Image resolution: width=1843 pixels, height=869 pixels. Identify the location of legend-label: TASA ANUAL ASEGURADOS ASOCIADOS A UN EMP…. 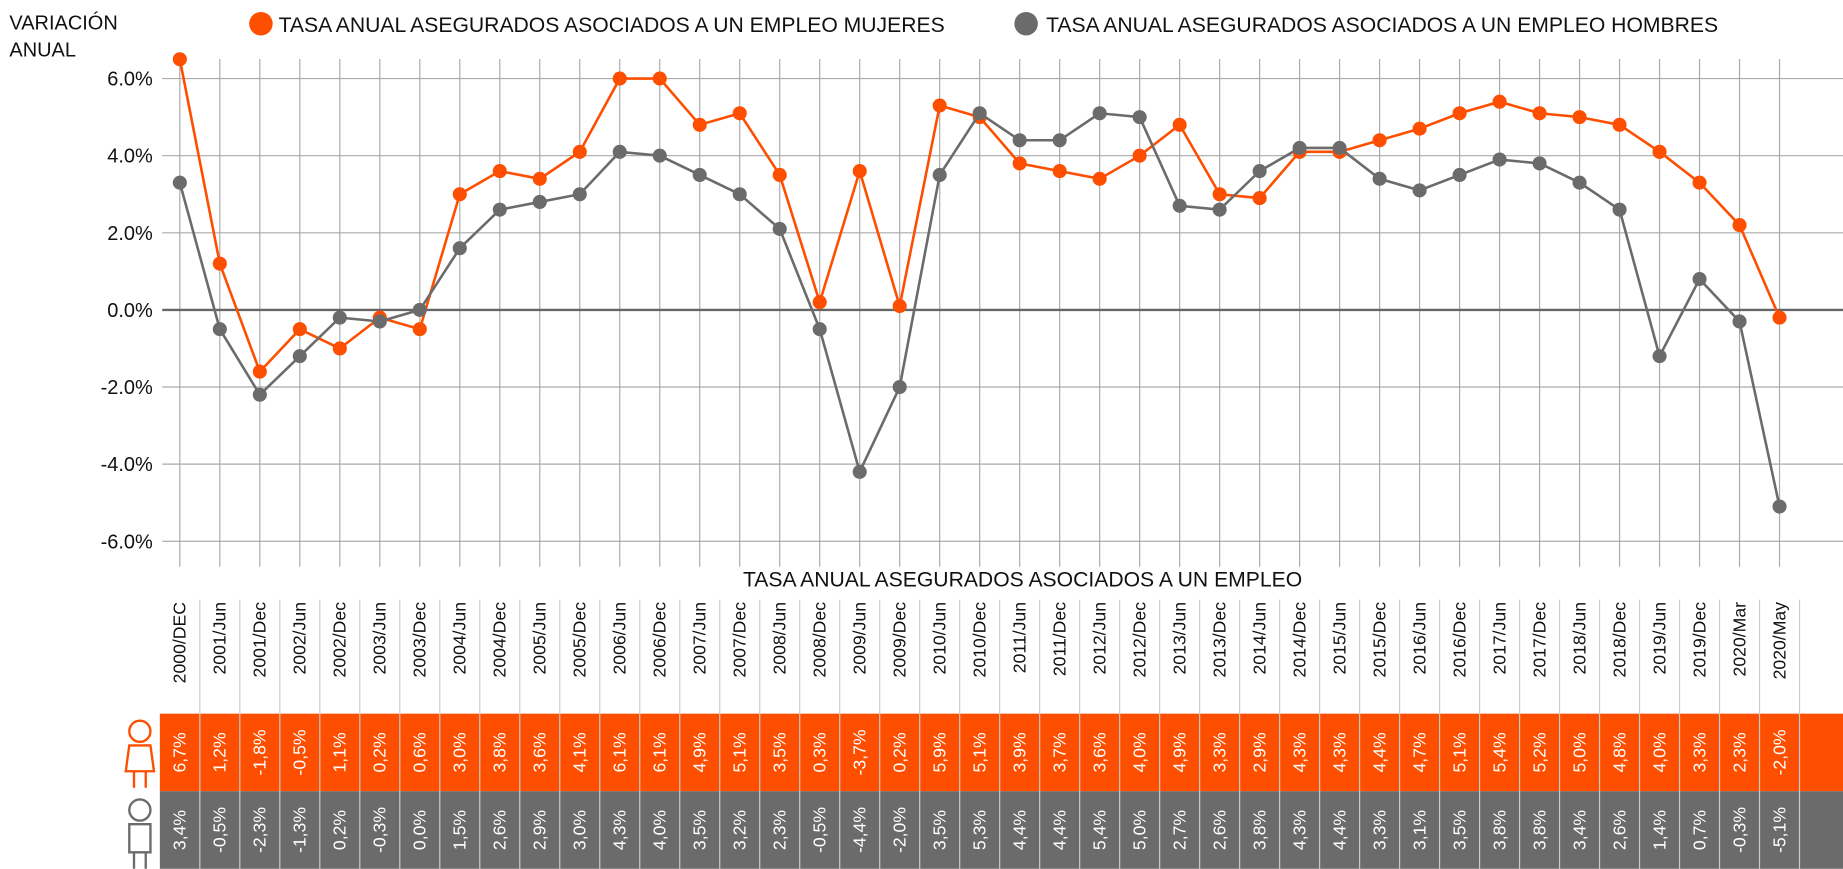
(1382, 25).